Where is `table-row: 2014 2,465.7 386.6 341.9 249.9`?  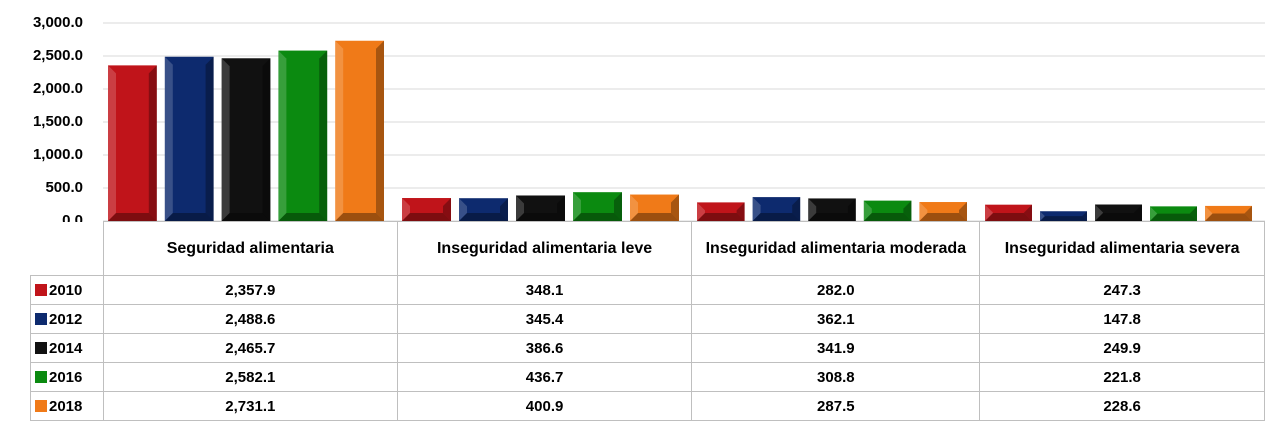 table-row: 2014 2,465.7 386.6 341.9 249.9 is located at coordinates (647, 348).